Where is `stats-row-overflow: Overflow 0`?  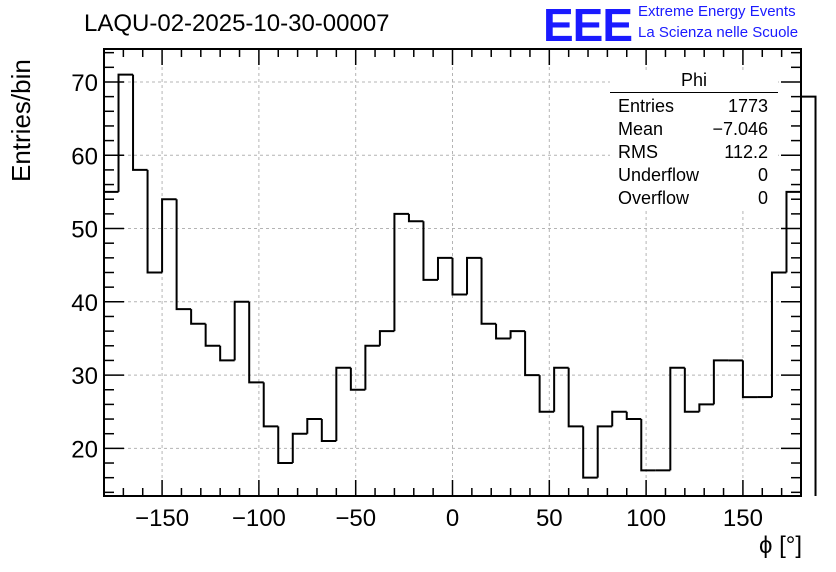 stats-row-overflow: Overflow 0 is located at coordinates (694, 198).